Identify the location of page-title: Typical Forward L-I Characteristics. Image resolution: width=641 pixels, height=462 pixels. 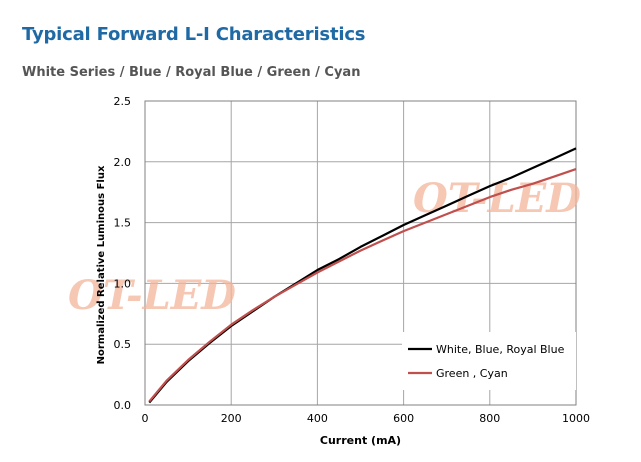
(194, 34).